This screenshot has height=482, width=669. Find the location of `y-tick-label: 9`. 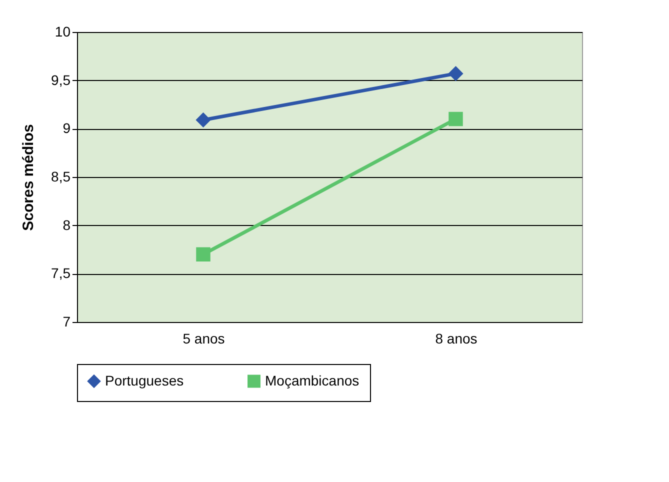

y-tick-label: 9 is located at coordinates (66, 128).